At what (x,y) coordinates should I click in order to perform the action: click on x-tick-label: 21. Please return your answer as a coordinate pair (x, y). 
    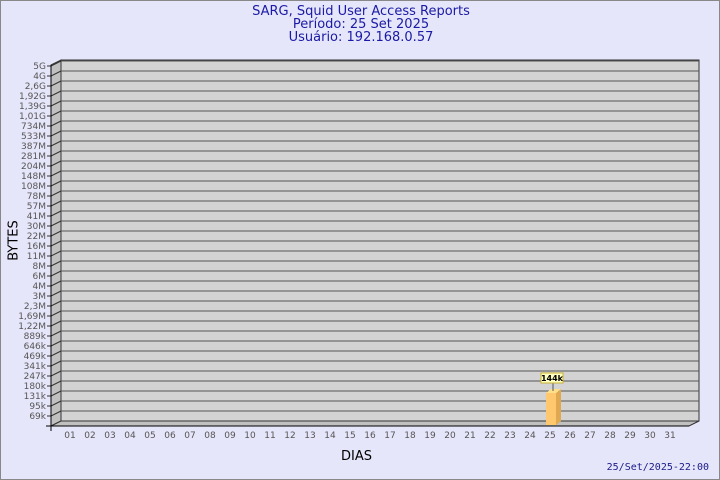
    Looking at the image, I should click on (469, 436).